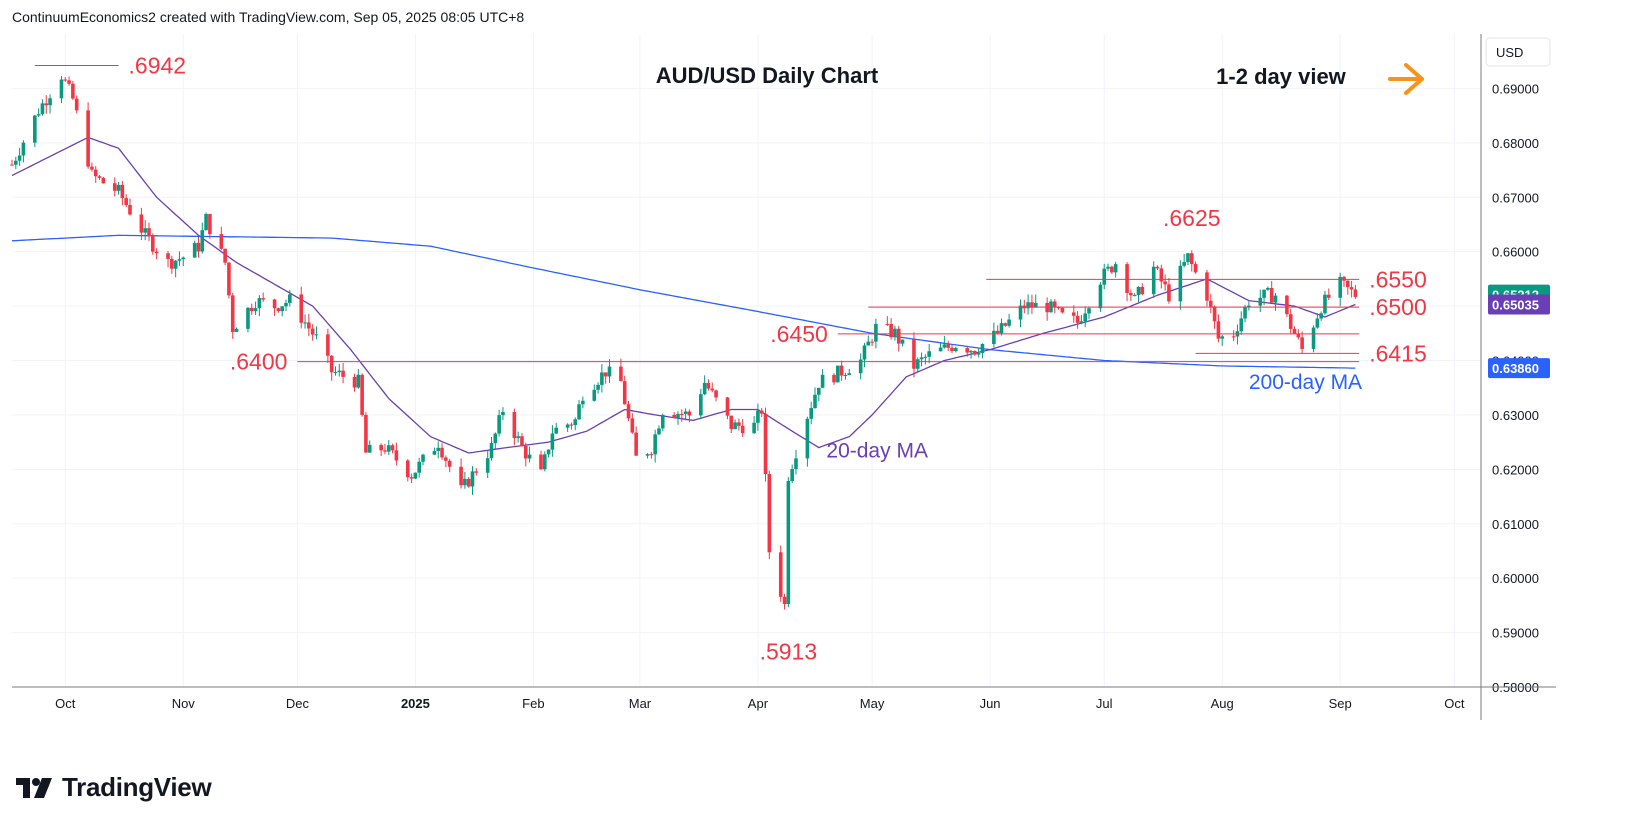 The width and height of the screenshot is (1632, 824). What do you see at coordinates (1414, 79) in the screenshot?
I see `arrow-head` at bounding box center [1414, 79].